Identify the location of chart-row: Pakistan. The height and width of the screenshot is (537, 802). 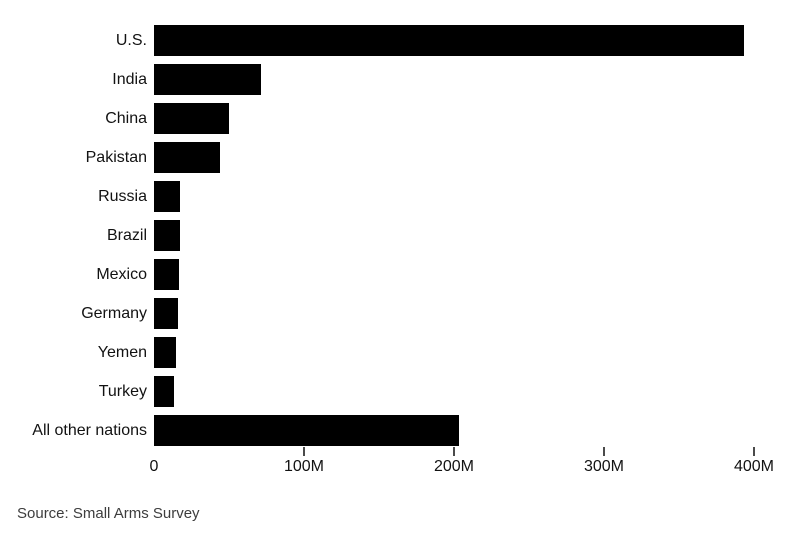
(401, 157).